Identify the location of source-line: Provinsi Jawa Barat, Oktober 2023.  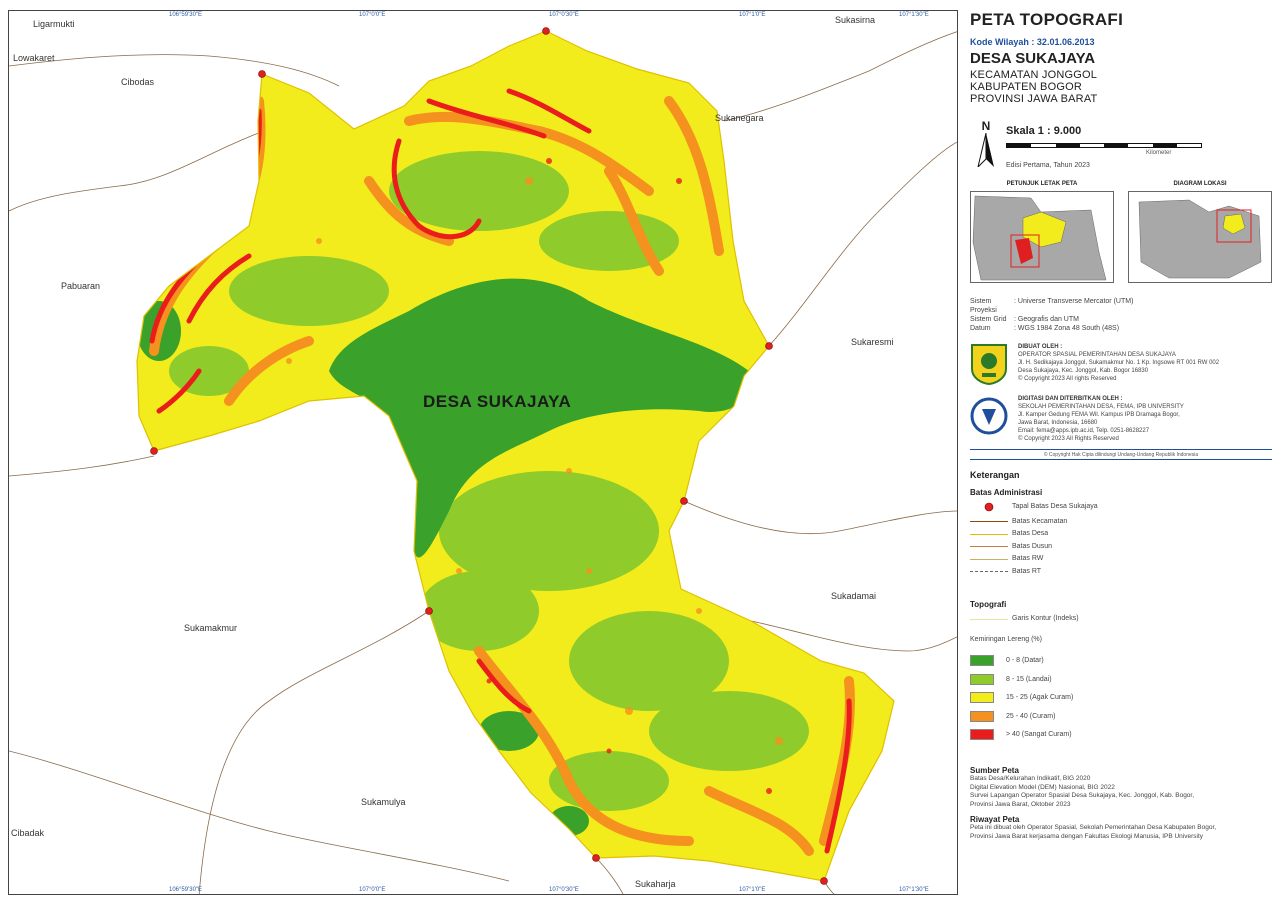
(1020, 804).